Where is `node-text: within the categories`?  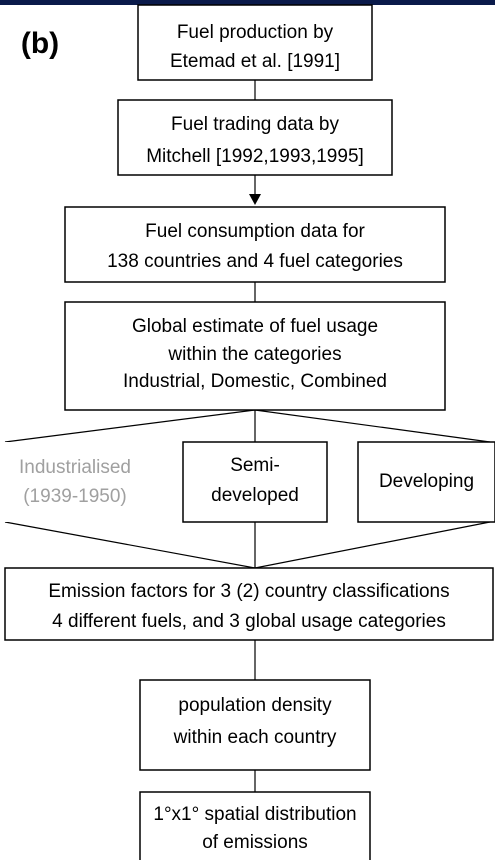
node-text: within the categories is located at coordinates (254, 354).